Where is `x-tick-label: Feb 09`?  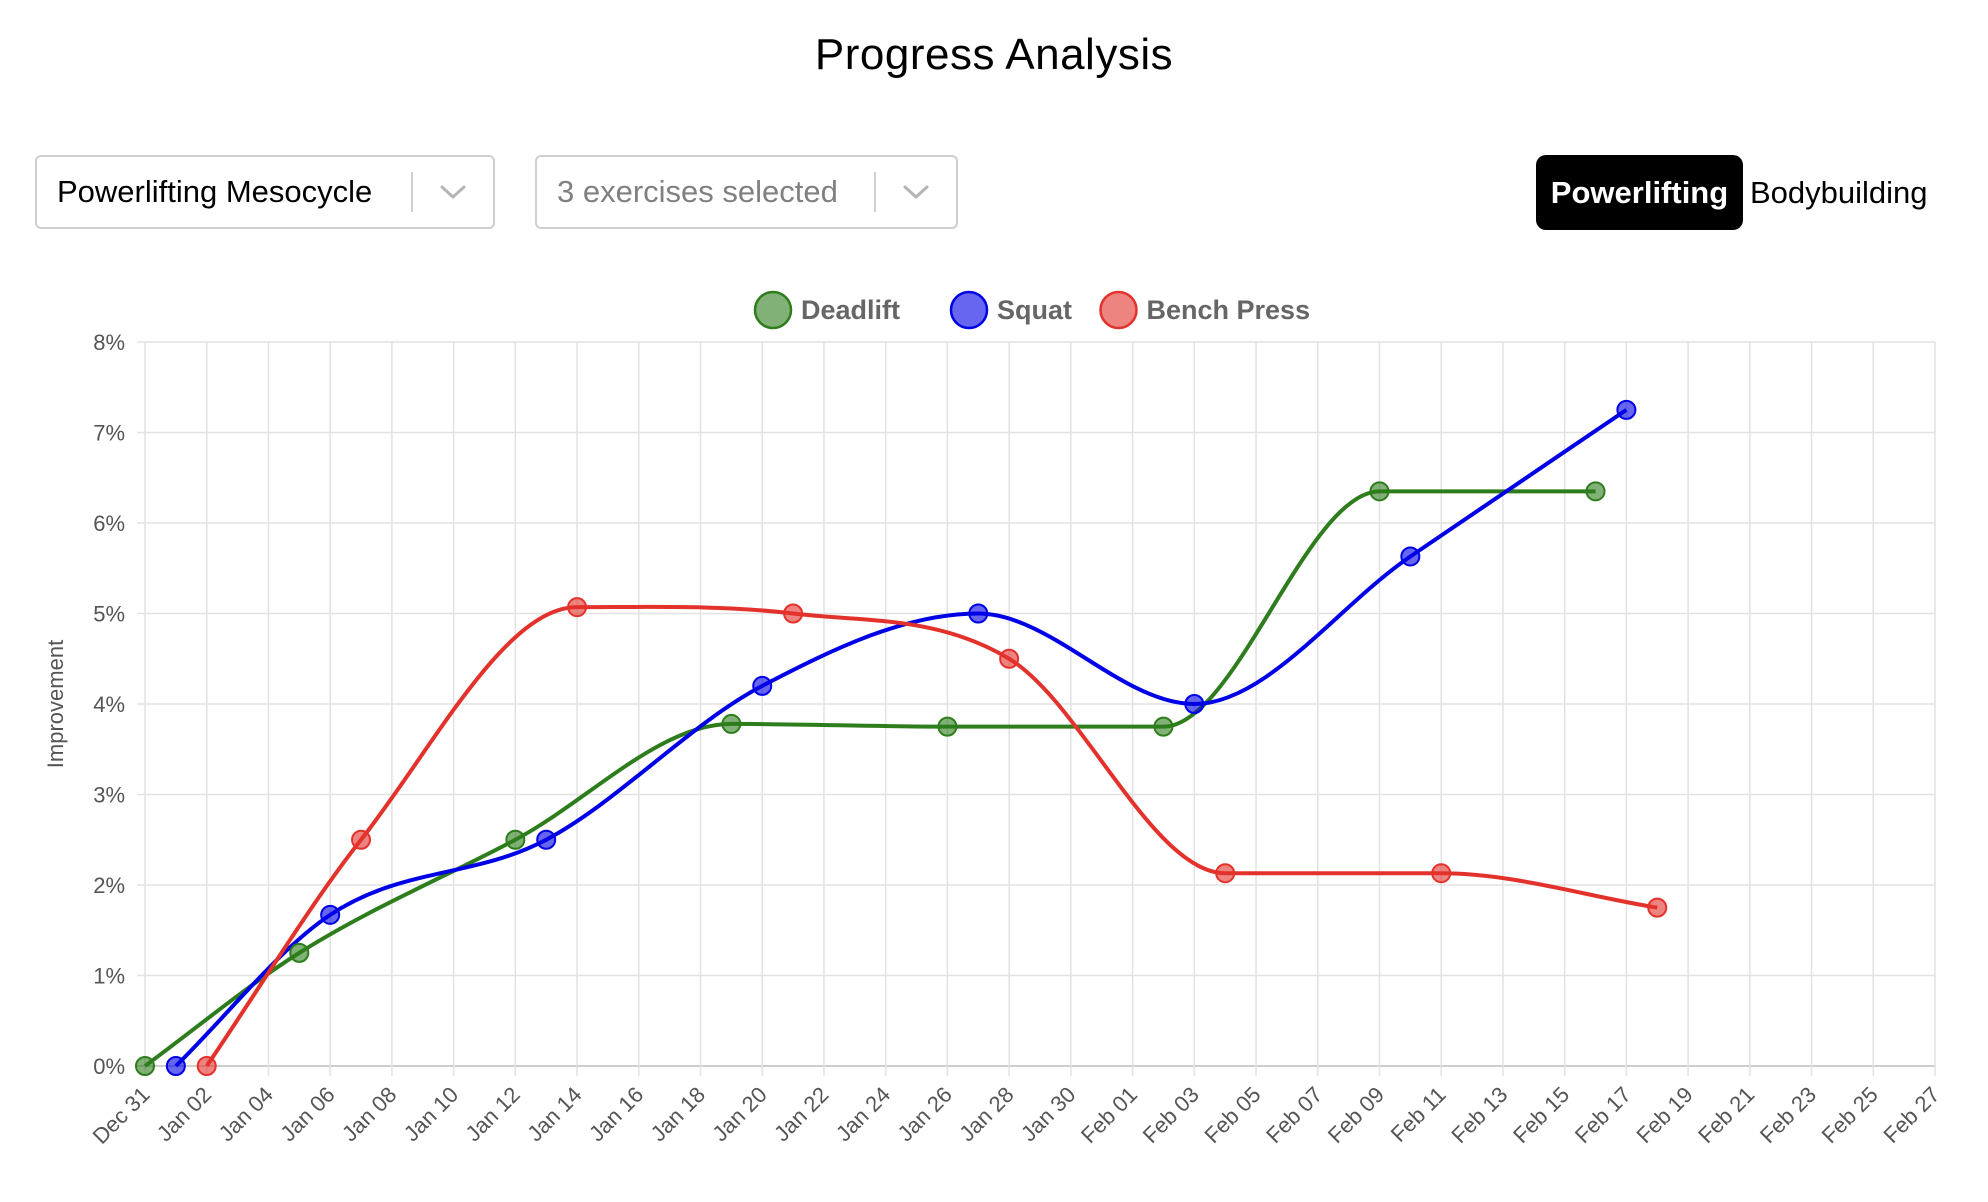
x-tick-label: Feb 09 is located at coordinates (1356, 1115).